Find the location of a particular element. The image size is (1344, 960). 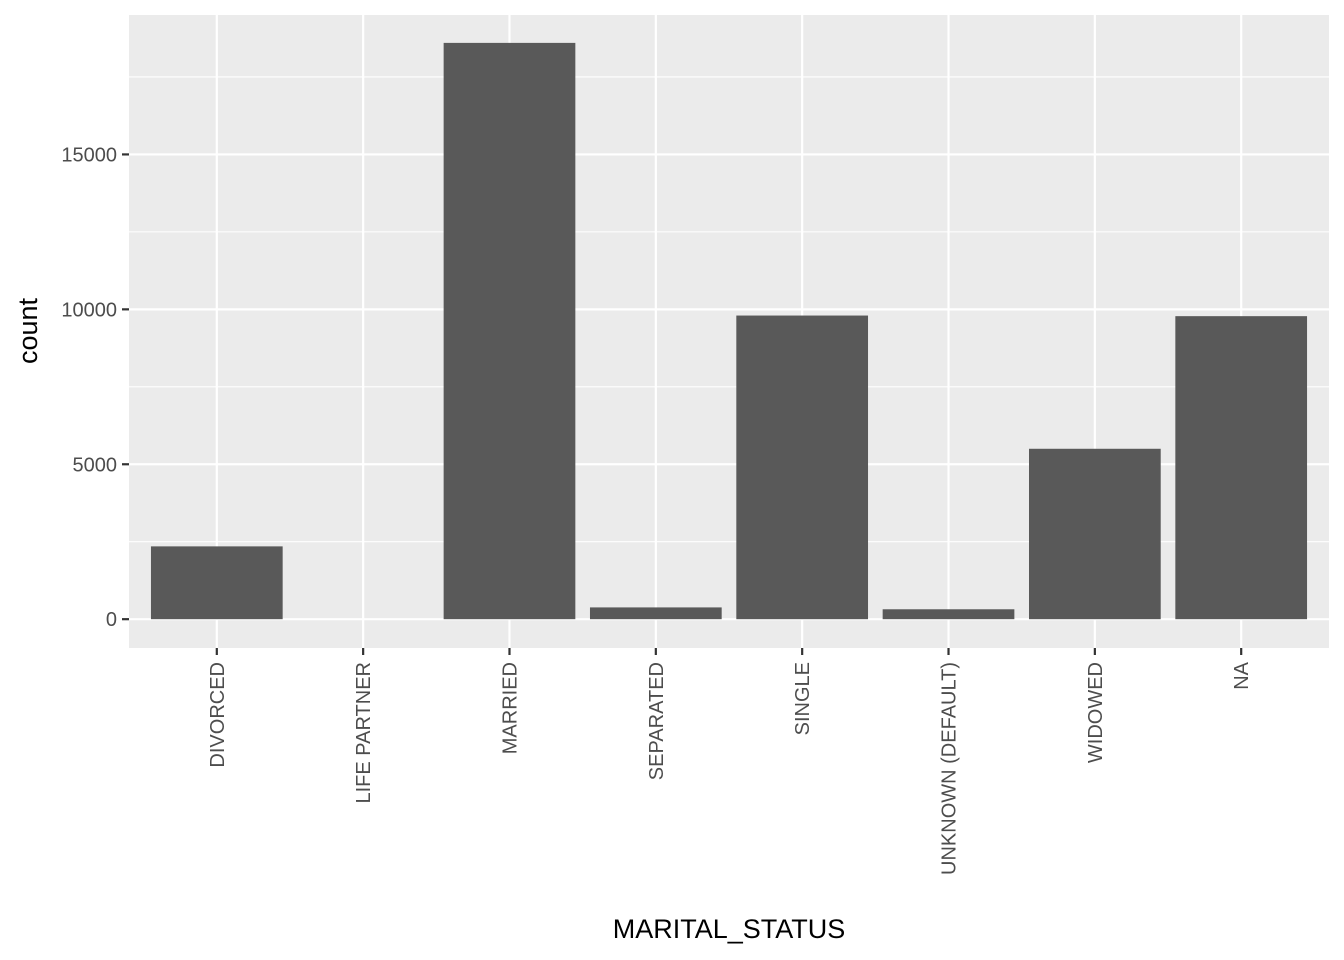

y-tick-label: 15000 is located at coordinates (89, 155).